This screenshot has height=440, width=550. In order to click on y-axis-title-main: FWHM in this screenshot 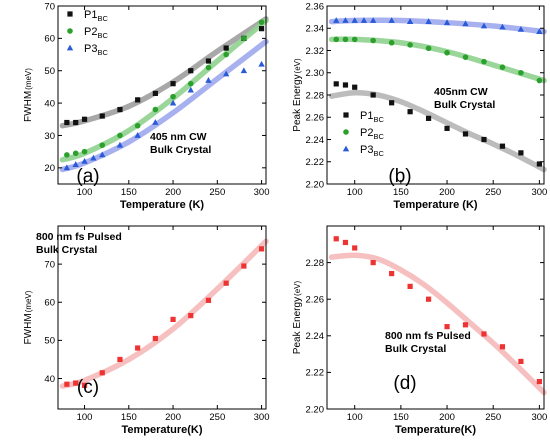, I will do `click(28, 328)`.